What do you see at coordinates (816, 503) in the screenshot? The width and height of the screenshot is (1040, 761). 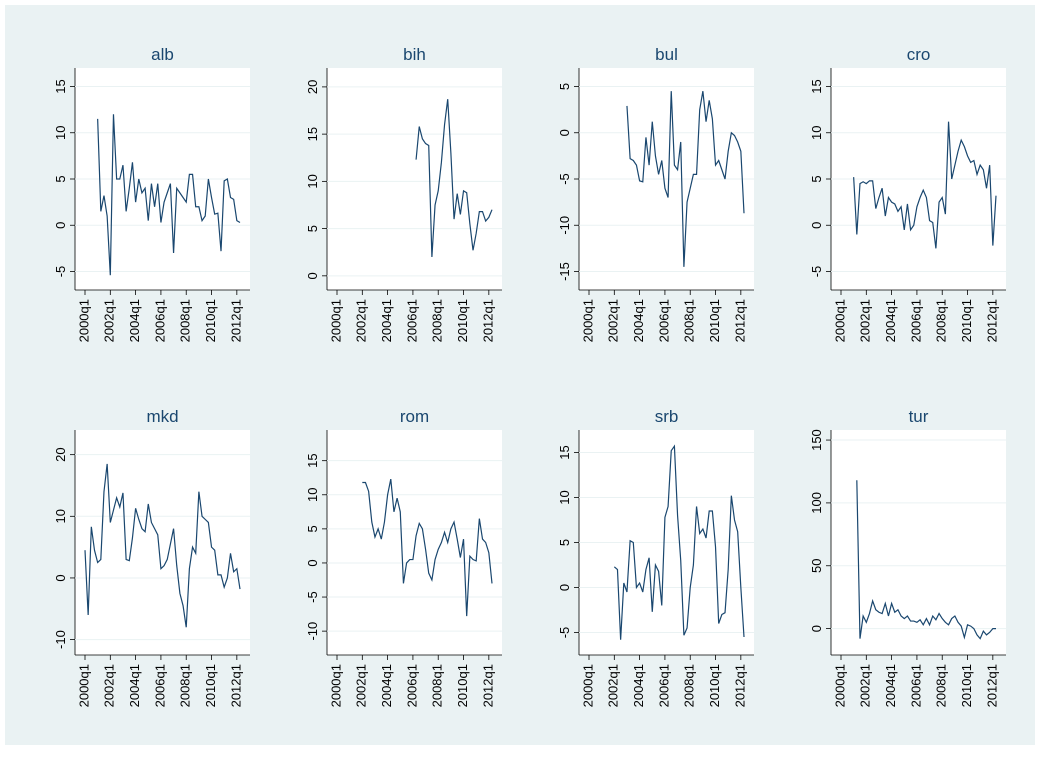 I see `y-tick-label: 100` at bounding box center [816, 503].